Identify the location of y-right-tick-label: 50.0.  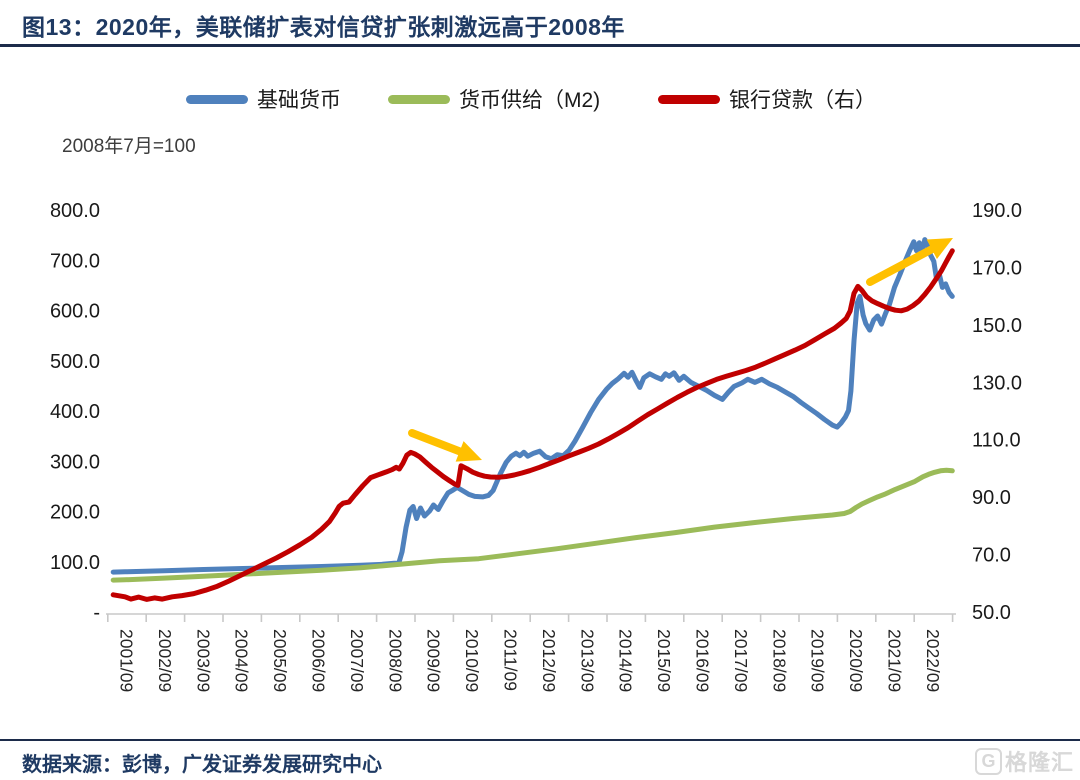
(991, 613).